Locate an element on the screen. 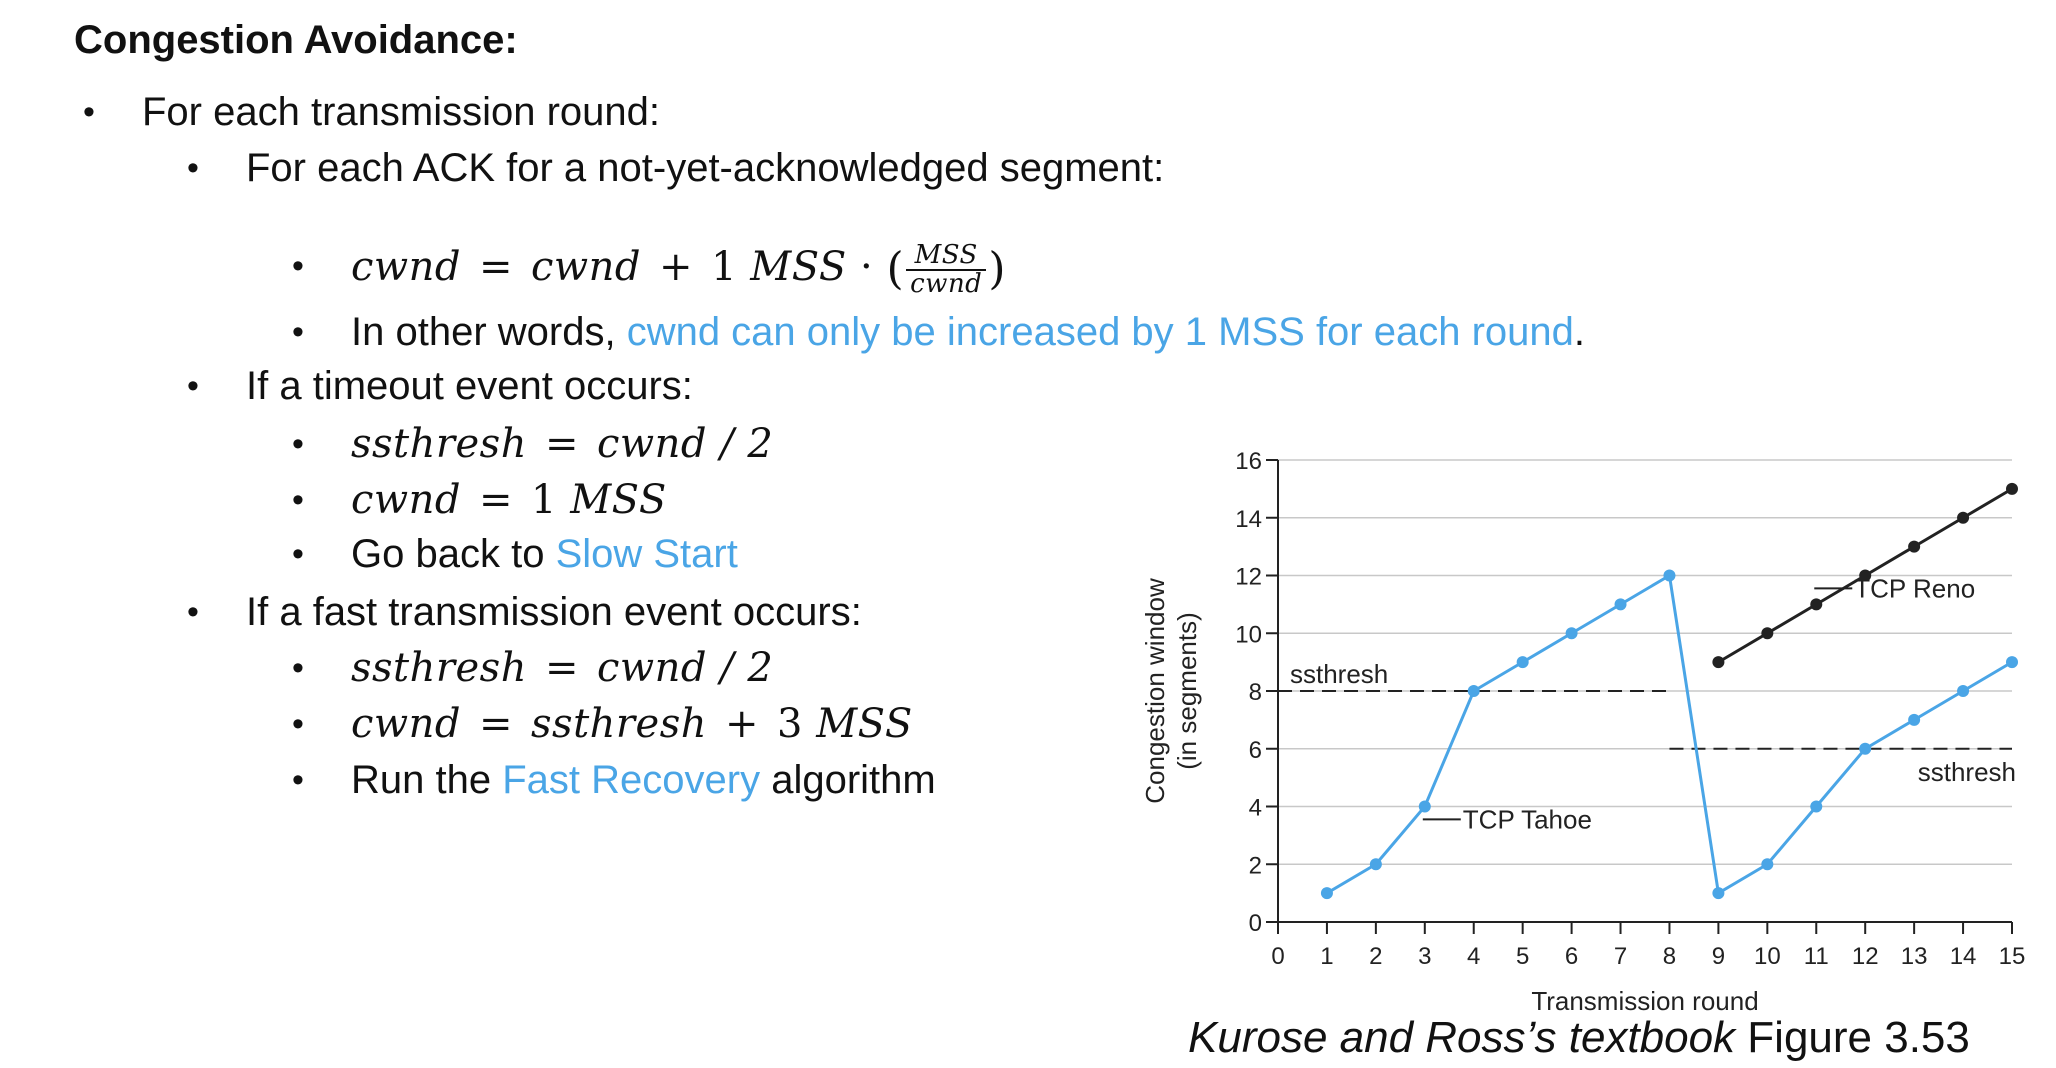 The height and width of the screenshot is (1068, 2056). x-tick-label: 3 is located at coordinates (1424, 956).